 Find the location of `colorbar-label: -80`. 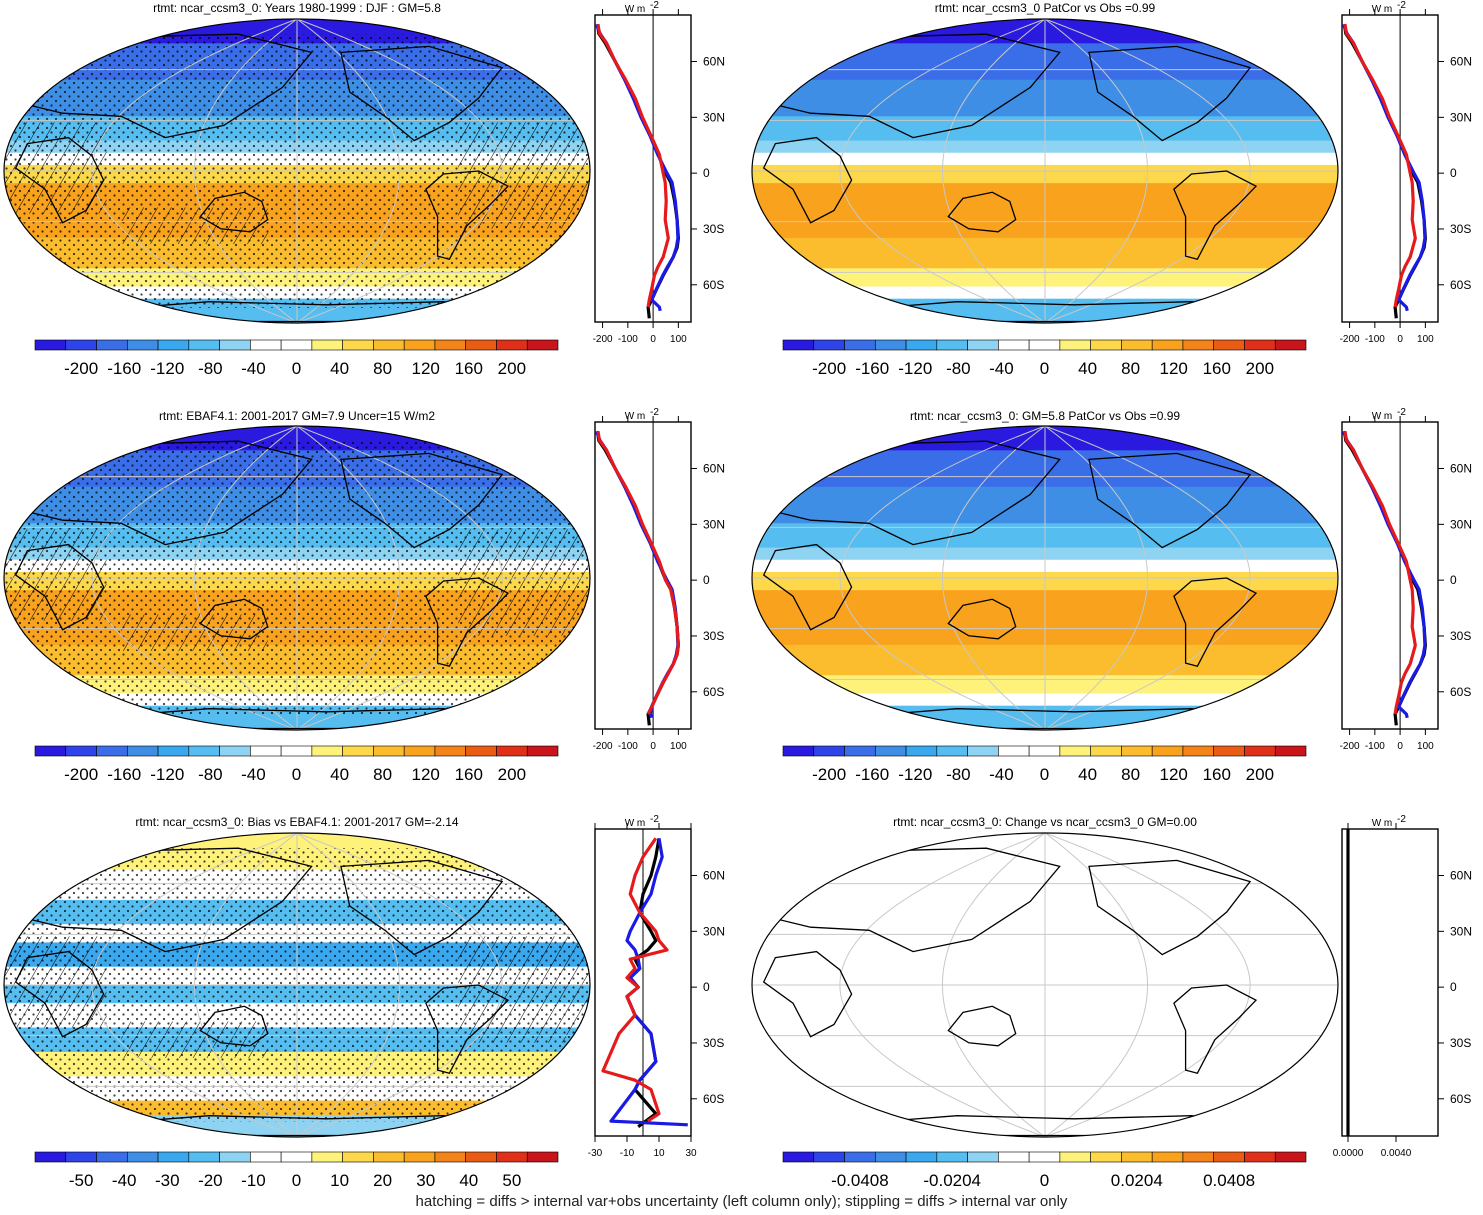

colorbar-label: -80 is located at coordinates (958, 368).